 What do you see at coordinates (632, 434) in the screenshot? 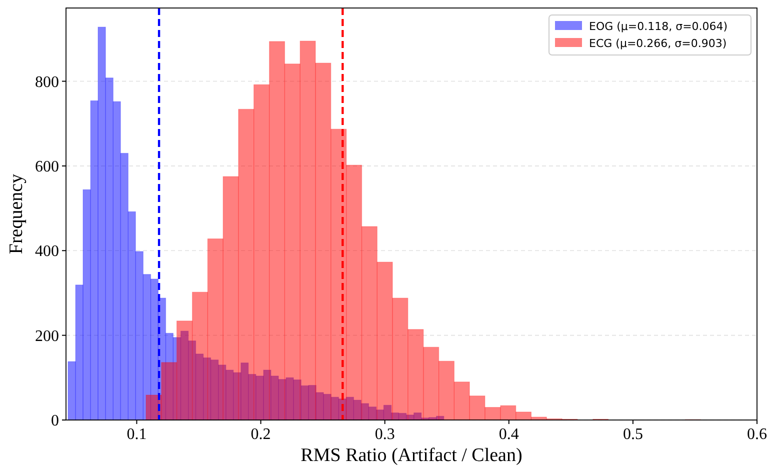
I see `x-tick-label: 0.5` at bounding box center [632, 434].